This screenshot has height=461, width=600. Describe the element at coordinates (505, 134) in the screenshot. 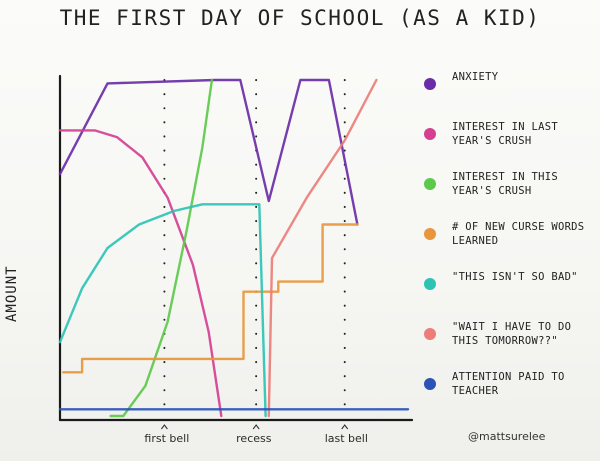

I see `legend-label-2: Interest in last year's crush` at that location.